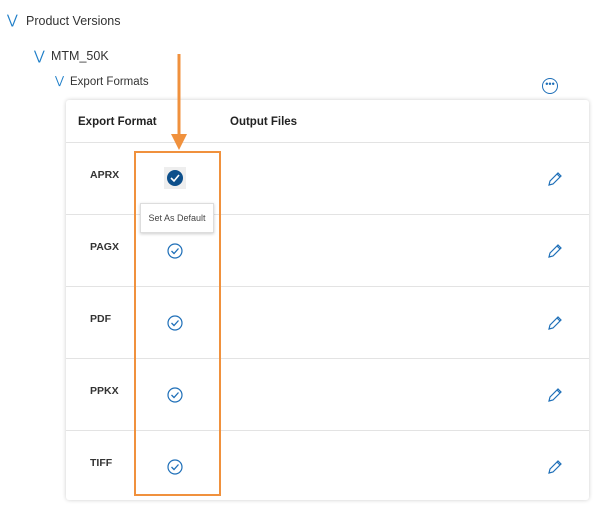 Image resolution: width=600 pixels, height=513 pixels. What do you see at coordinates (550, 86) in the screenshot?
I see `more-options-icon: •••` at bounding box center [550, 86].